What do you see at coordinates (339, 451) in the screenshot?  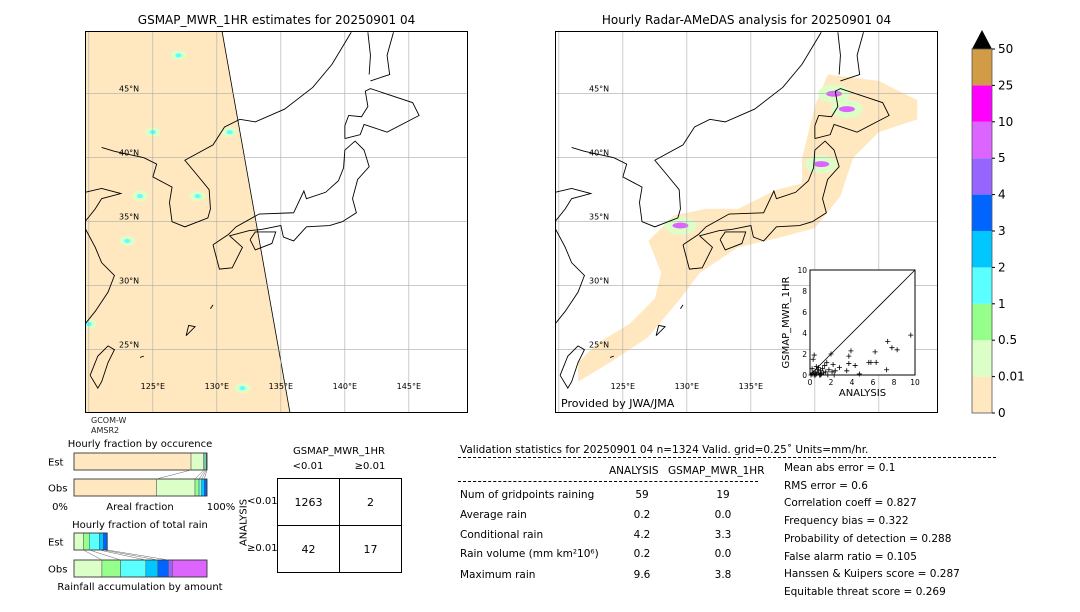 I see `contingency-title: GSMAP_MWR_1HR` at bounding box center [339, 451].